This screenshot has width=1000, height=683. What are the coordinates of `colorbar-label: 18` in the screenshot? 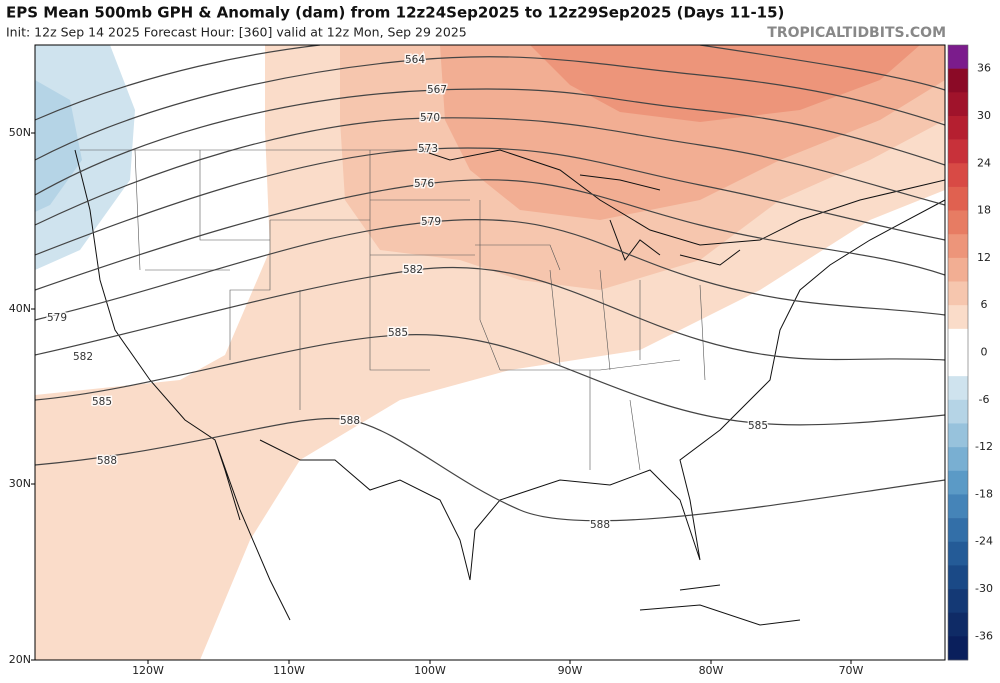 It's located at (984, 210).